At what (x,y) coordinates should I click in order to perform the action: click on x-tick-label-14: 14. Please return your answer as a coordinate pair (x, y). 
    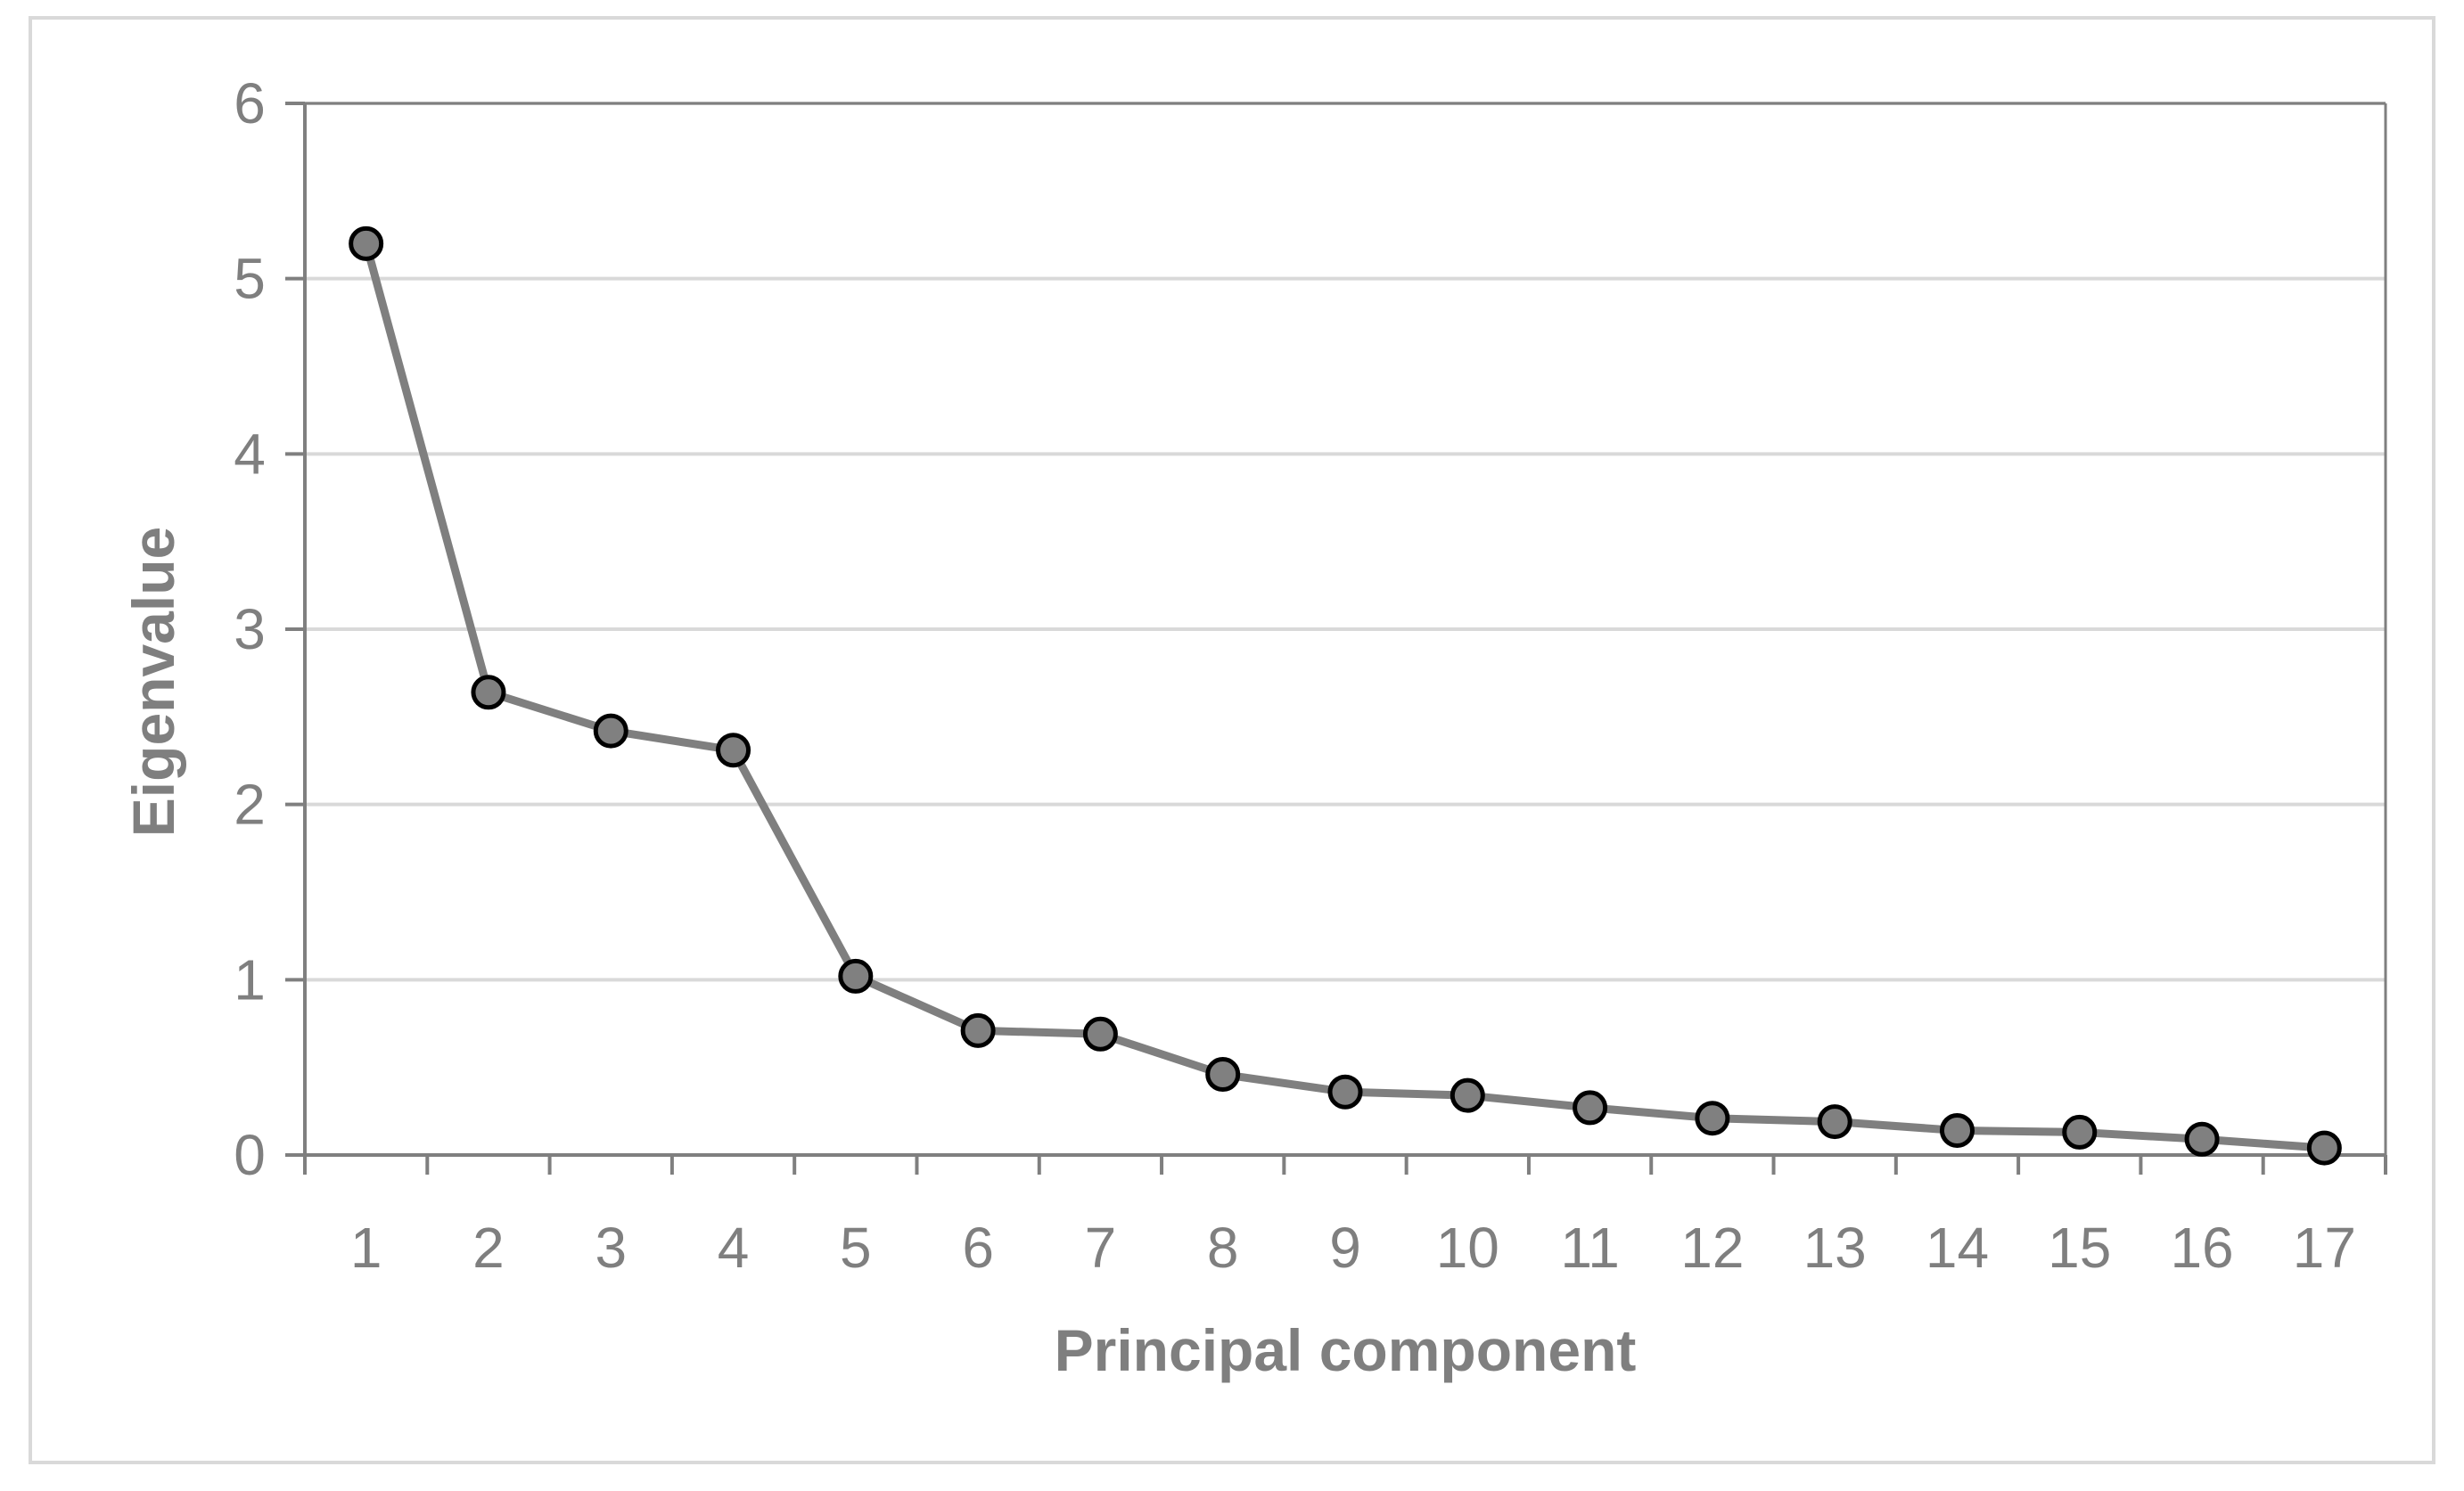
    Looking at the image, I should click on (1957, 1248).